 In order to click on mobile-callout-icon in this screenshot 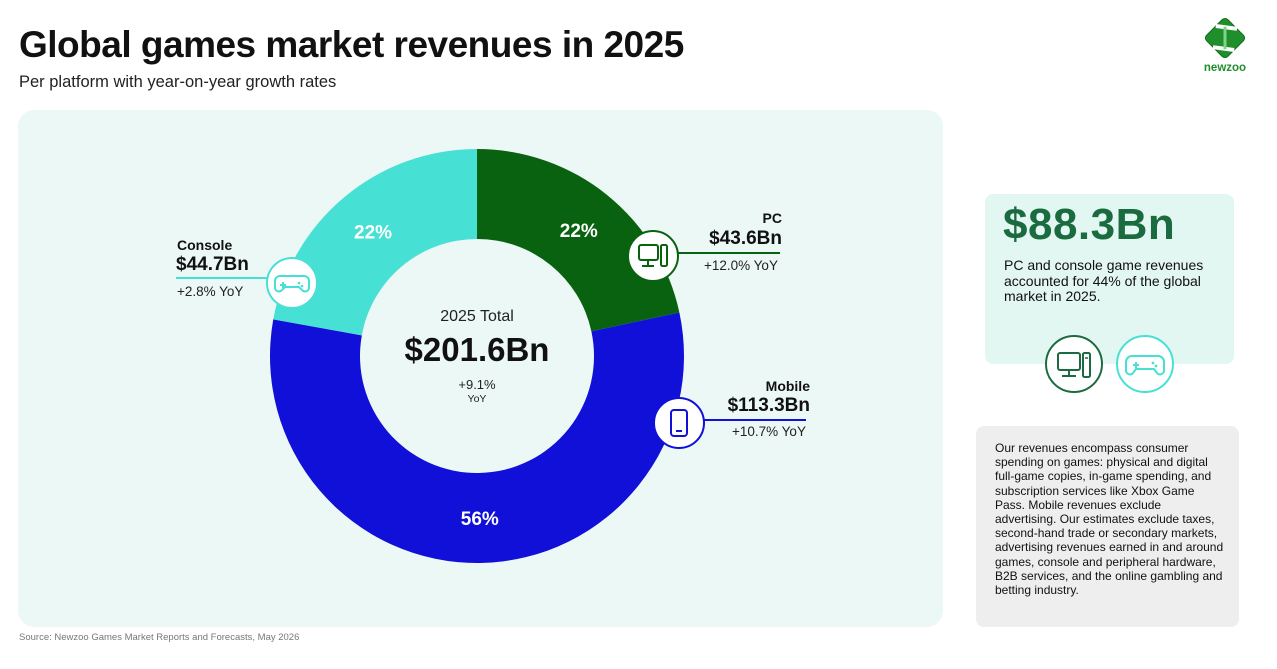, I will do `click(679, 423)`.